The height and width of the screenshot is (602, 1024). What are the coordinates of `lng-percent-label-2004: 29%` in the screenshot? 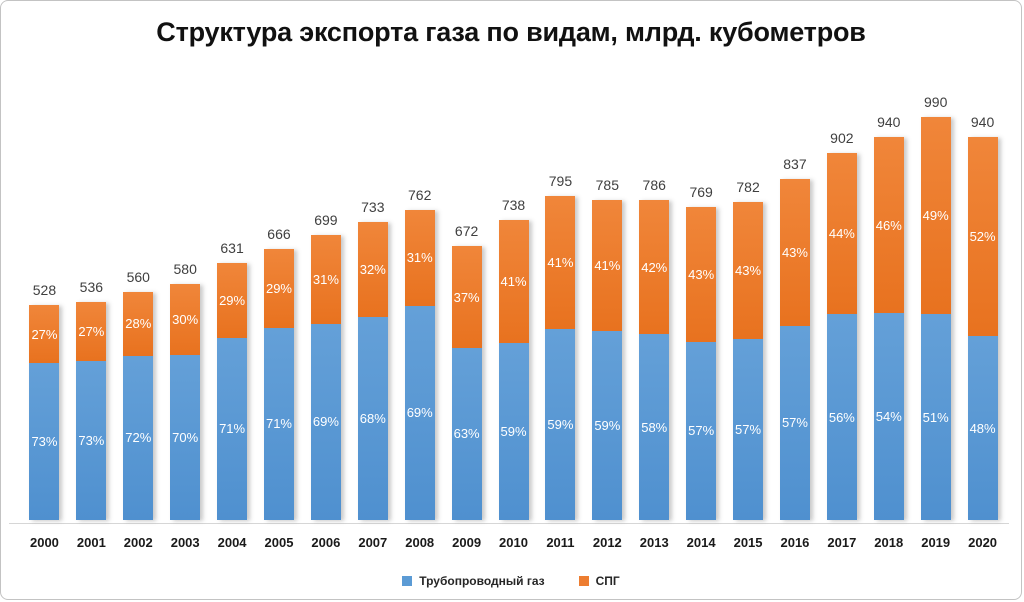 It's located at (232, 300).